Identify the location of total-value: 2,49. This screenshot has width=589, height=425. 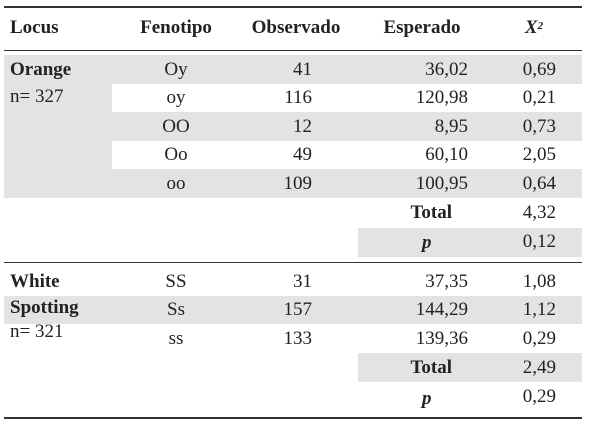
(539, 367).